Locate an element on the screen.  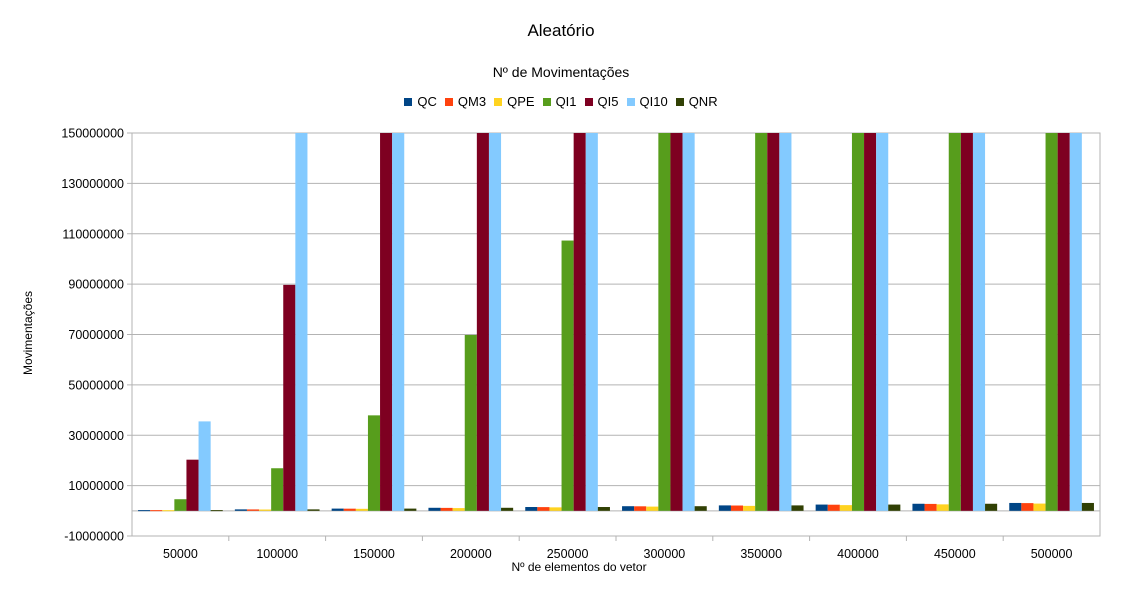
legend-item-qpe: QPE is located at coordinates (514, 101).